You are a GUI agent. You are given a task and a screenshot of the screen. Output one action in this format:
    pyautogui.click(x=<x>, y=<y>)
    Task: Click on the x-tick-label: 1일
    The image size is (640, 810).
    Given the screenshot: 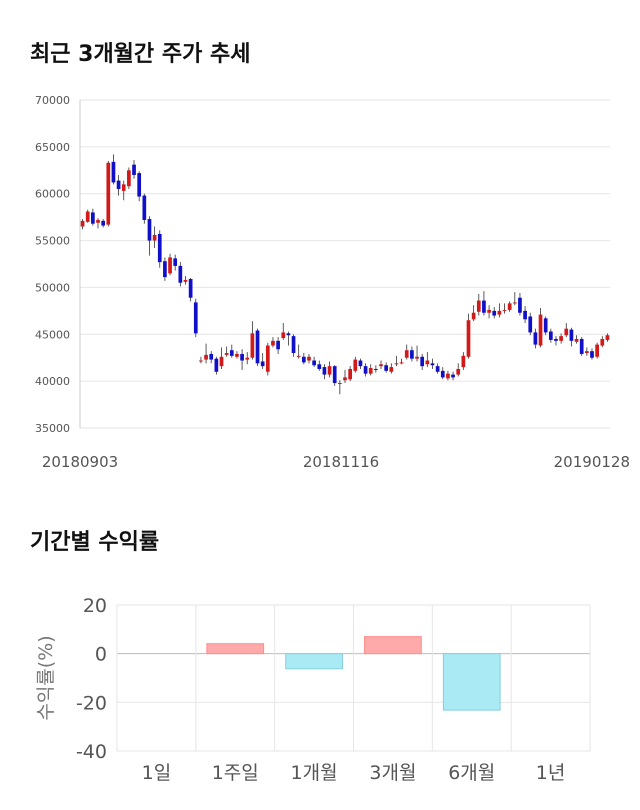 What is the action you would take?
    pyautogui.click(x=157, y=773)
    